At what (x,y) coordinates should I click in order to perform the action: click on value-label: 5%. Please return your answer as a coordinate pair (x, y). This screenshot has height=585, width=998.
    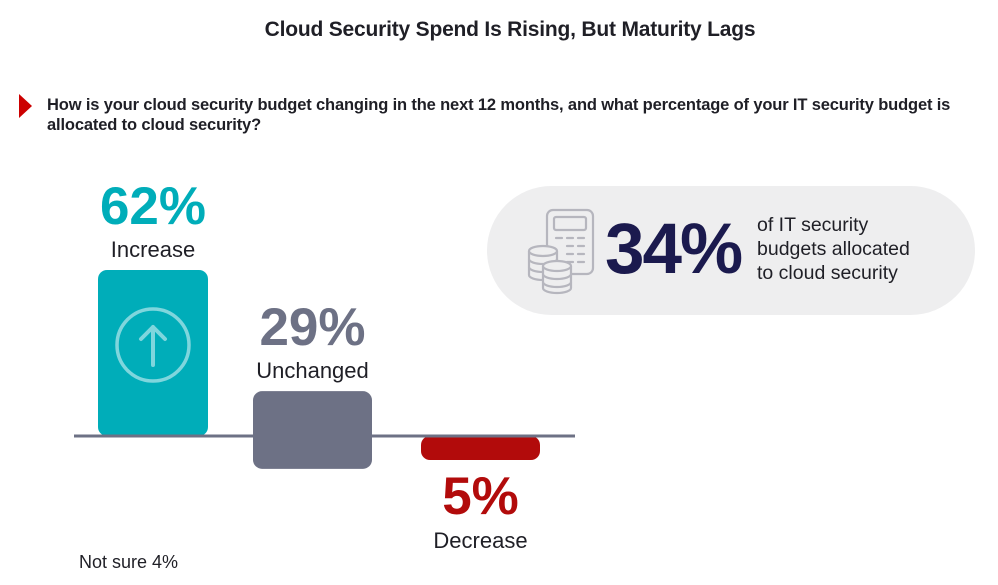
    Looking at the image, I should click on (480, 496).